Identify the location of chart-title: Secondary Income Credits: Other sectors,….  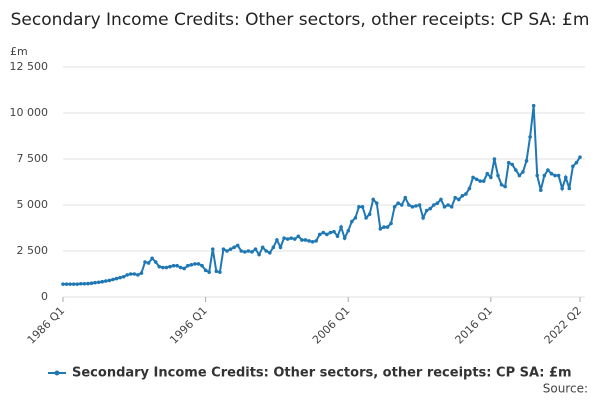
(300, 20).